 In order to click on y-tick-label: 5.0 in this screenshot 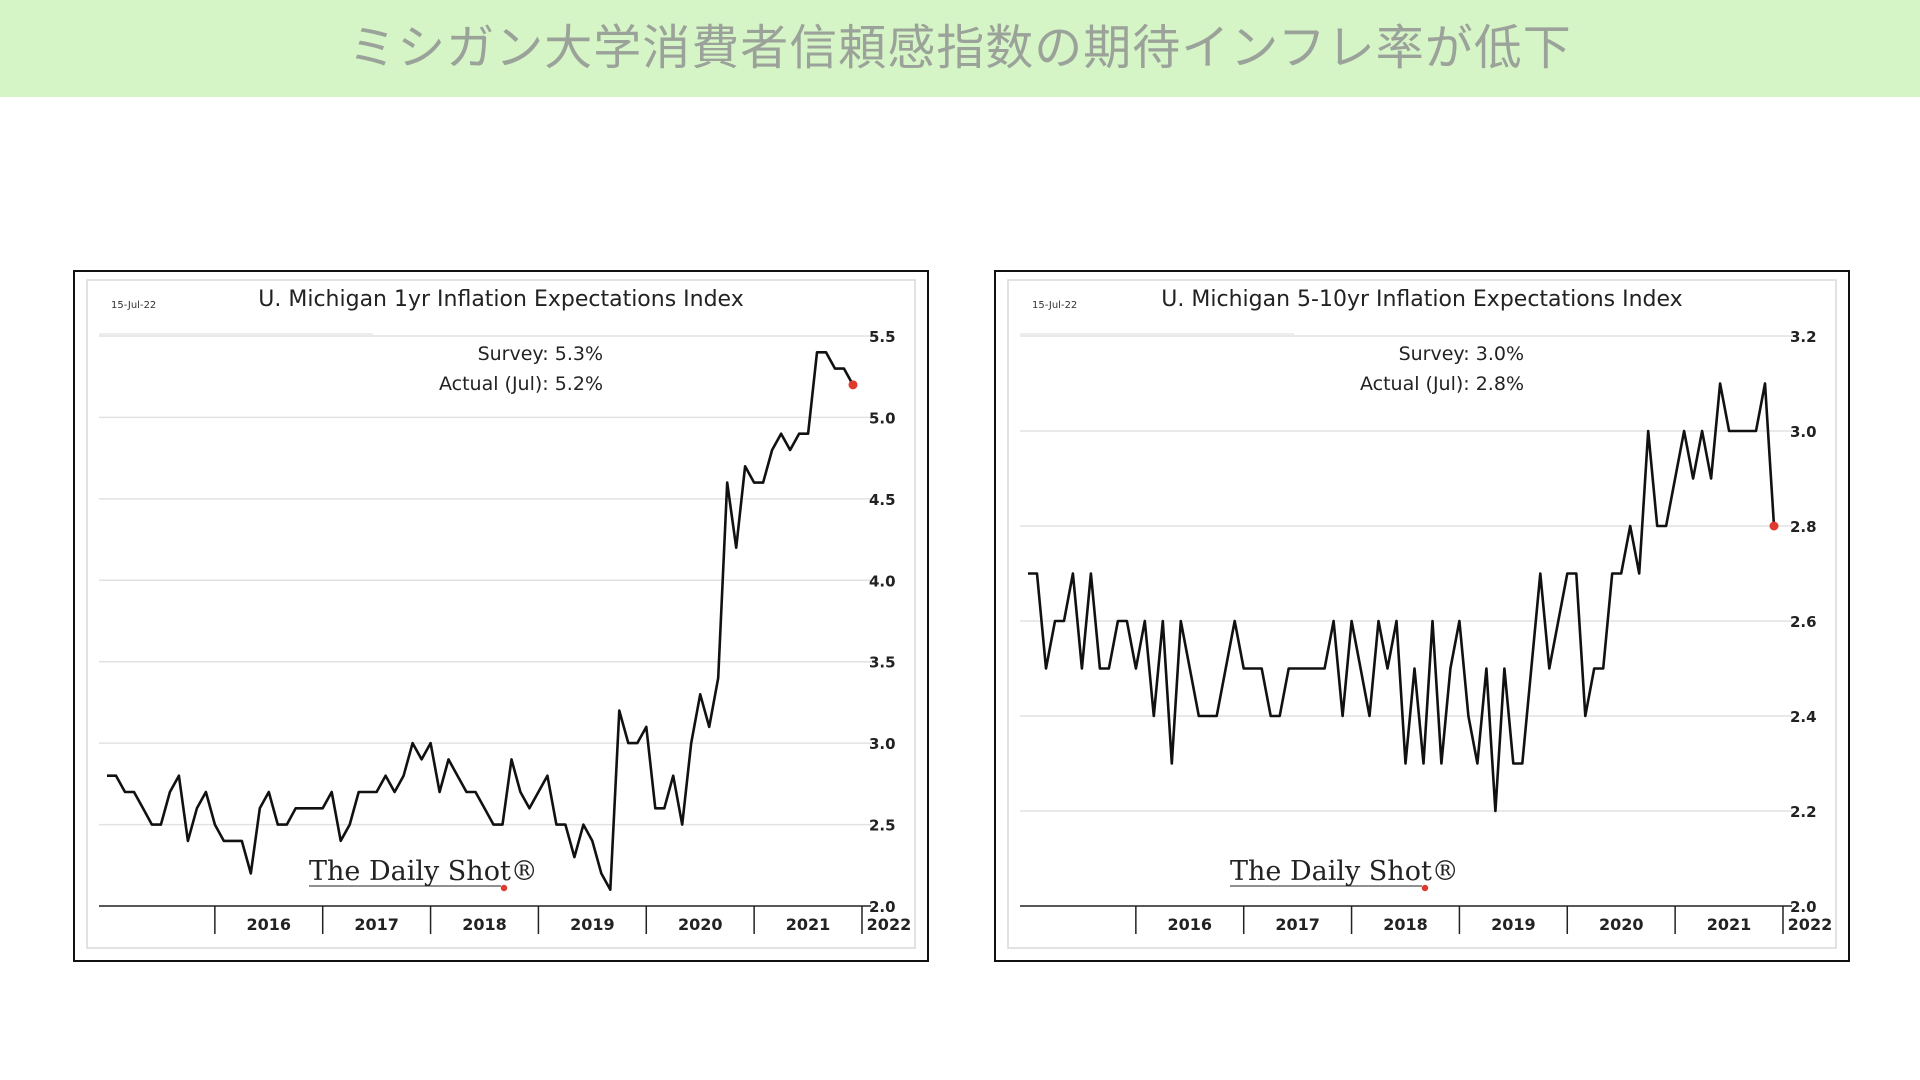, I will do `click(882, 418)`.